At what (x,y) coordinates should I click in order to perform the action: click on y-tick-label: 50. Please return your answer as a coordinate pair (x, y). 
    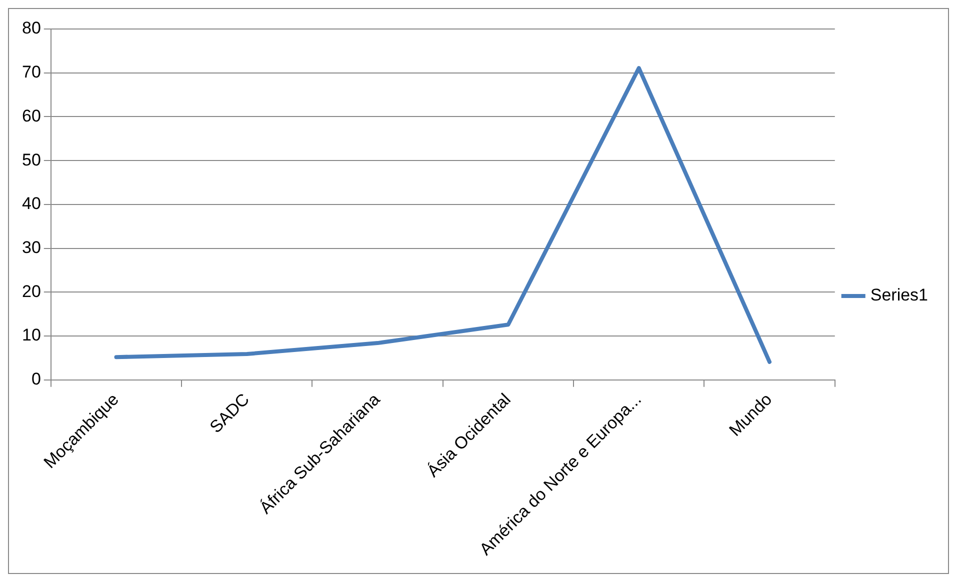
    Looking at the image, I should click on (31, 160).